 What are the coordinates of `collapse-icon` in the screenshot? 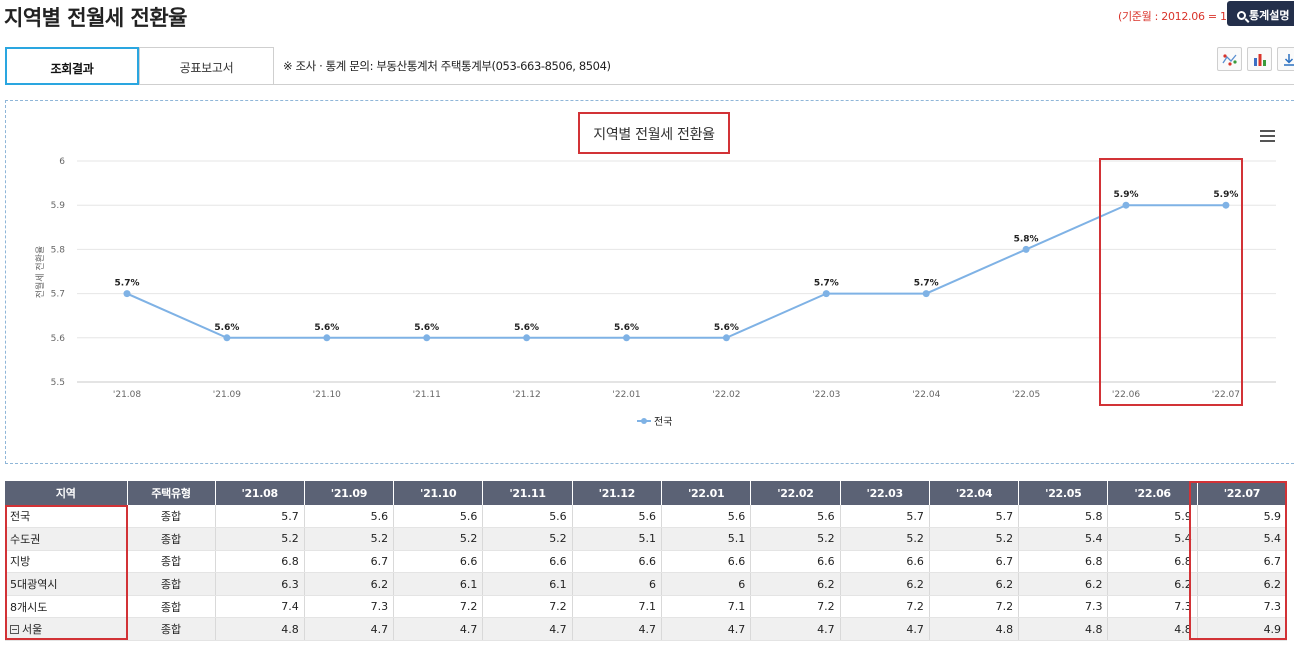 It's located at (14, 630).